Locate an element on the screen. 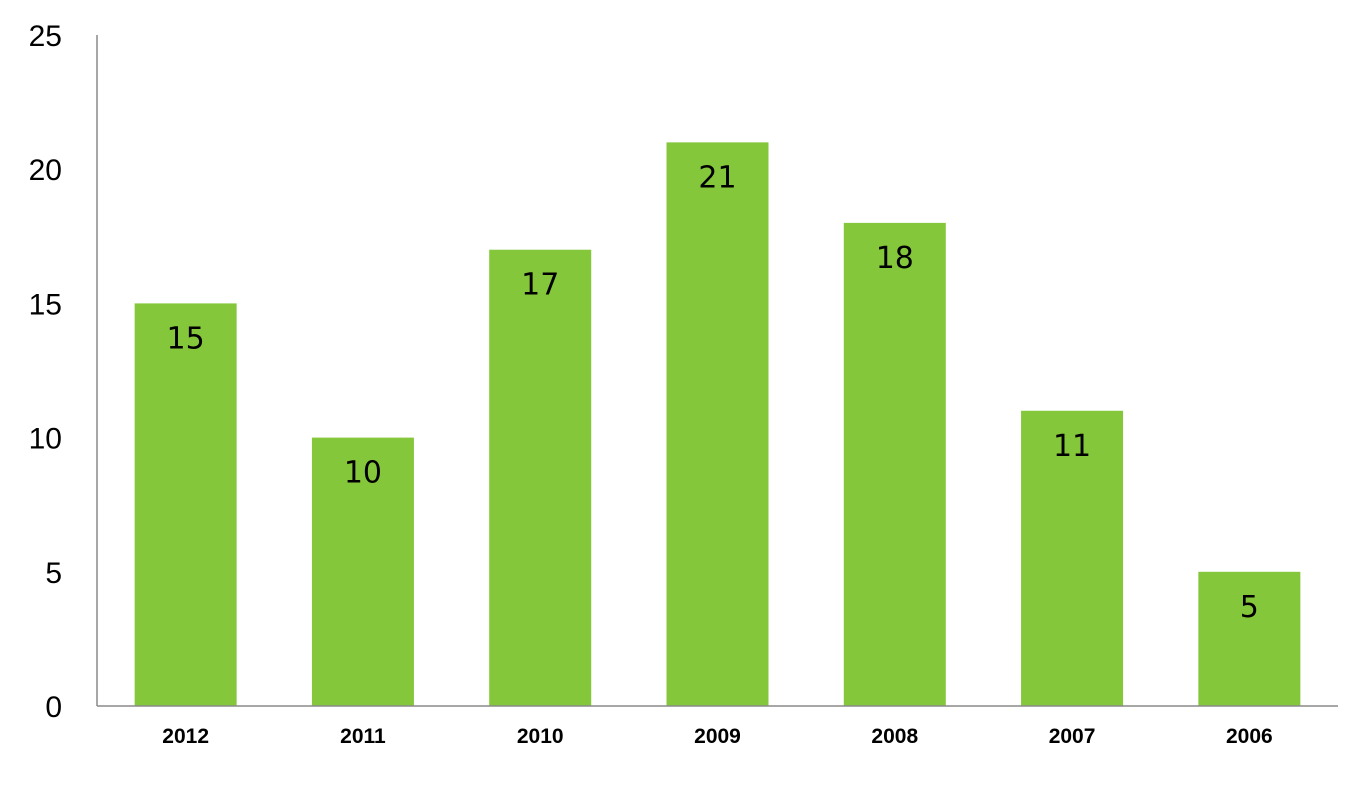 This screenshot has height=808, width=1360. x-tick-label: 2007 is located at coordinates (1072, 736).